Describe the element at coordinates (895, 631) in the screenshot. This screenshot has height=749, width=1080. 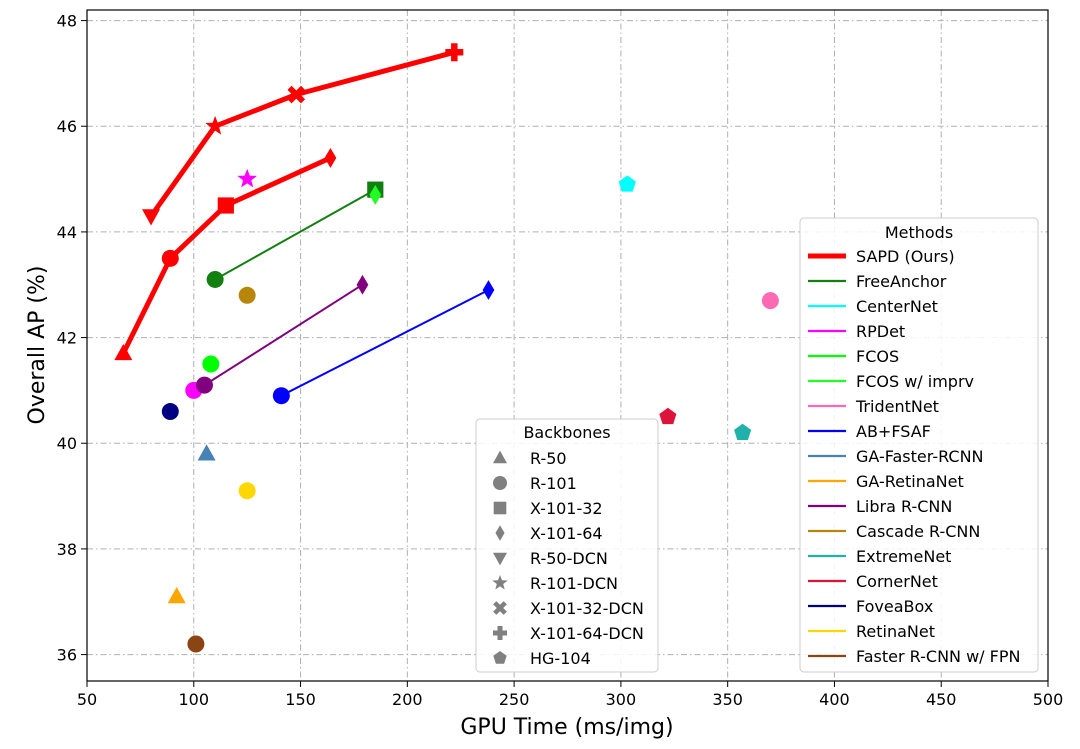
I see `legend-label-retinanet: RetinaNet` at that location.